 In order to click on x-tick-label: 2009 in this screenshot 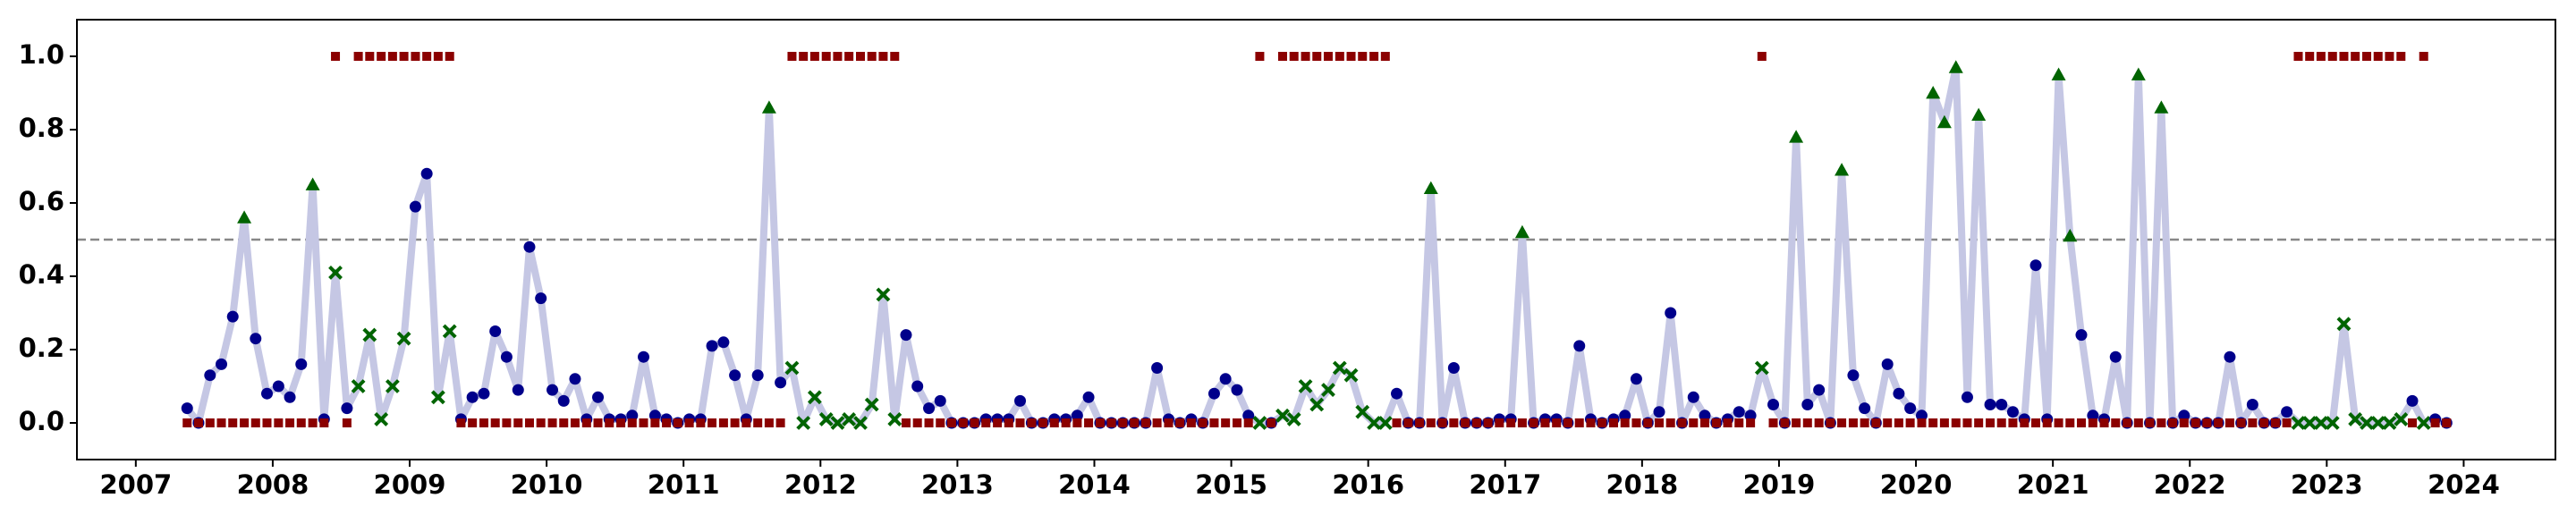, I will do `click(410, 484)`.